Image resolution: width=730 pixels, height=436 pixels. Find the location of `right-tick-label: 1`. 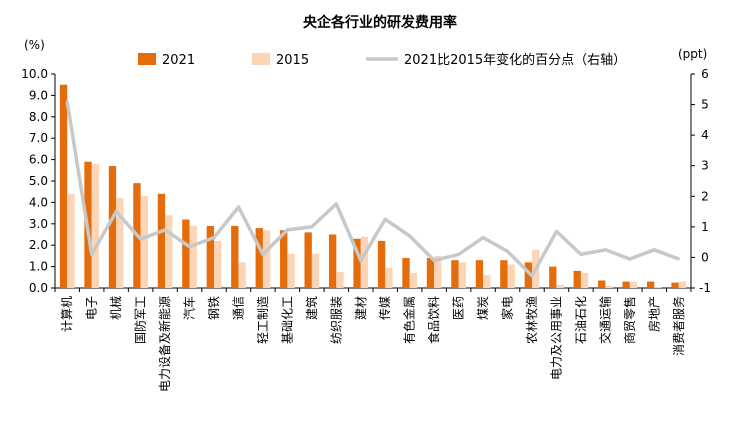

right-tick-label: 1 is located at coordinates (705, 227).